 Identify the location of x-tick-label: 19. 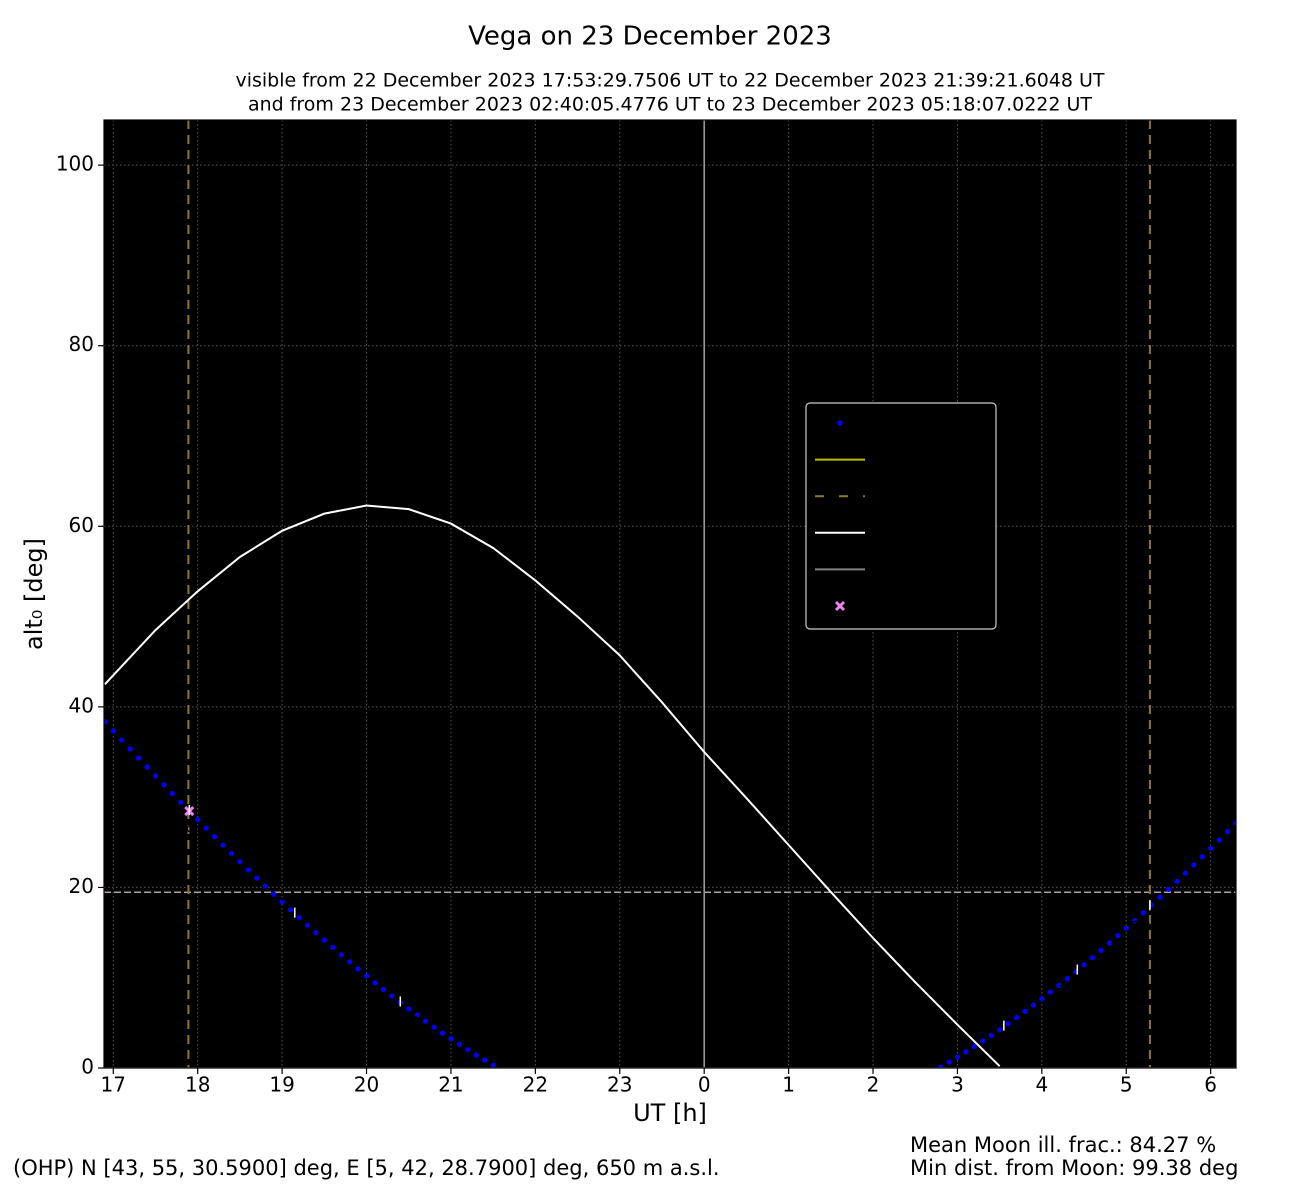
(281, 1085).